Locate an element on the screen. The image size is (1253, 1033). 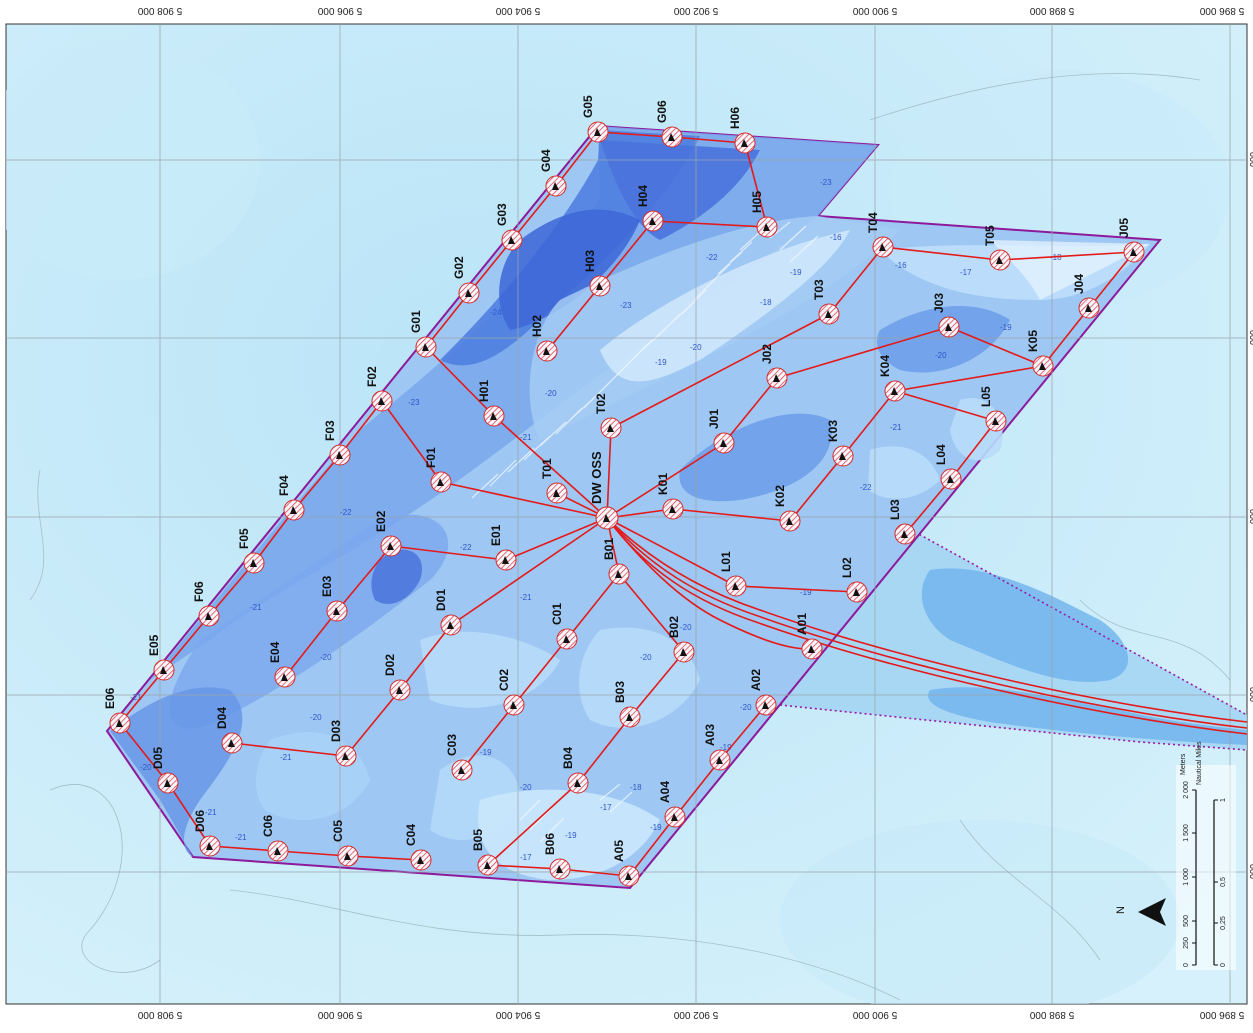
cable-string is located at coordinates (870, 382).